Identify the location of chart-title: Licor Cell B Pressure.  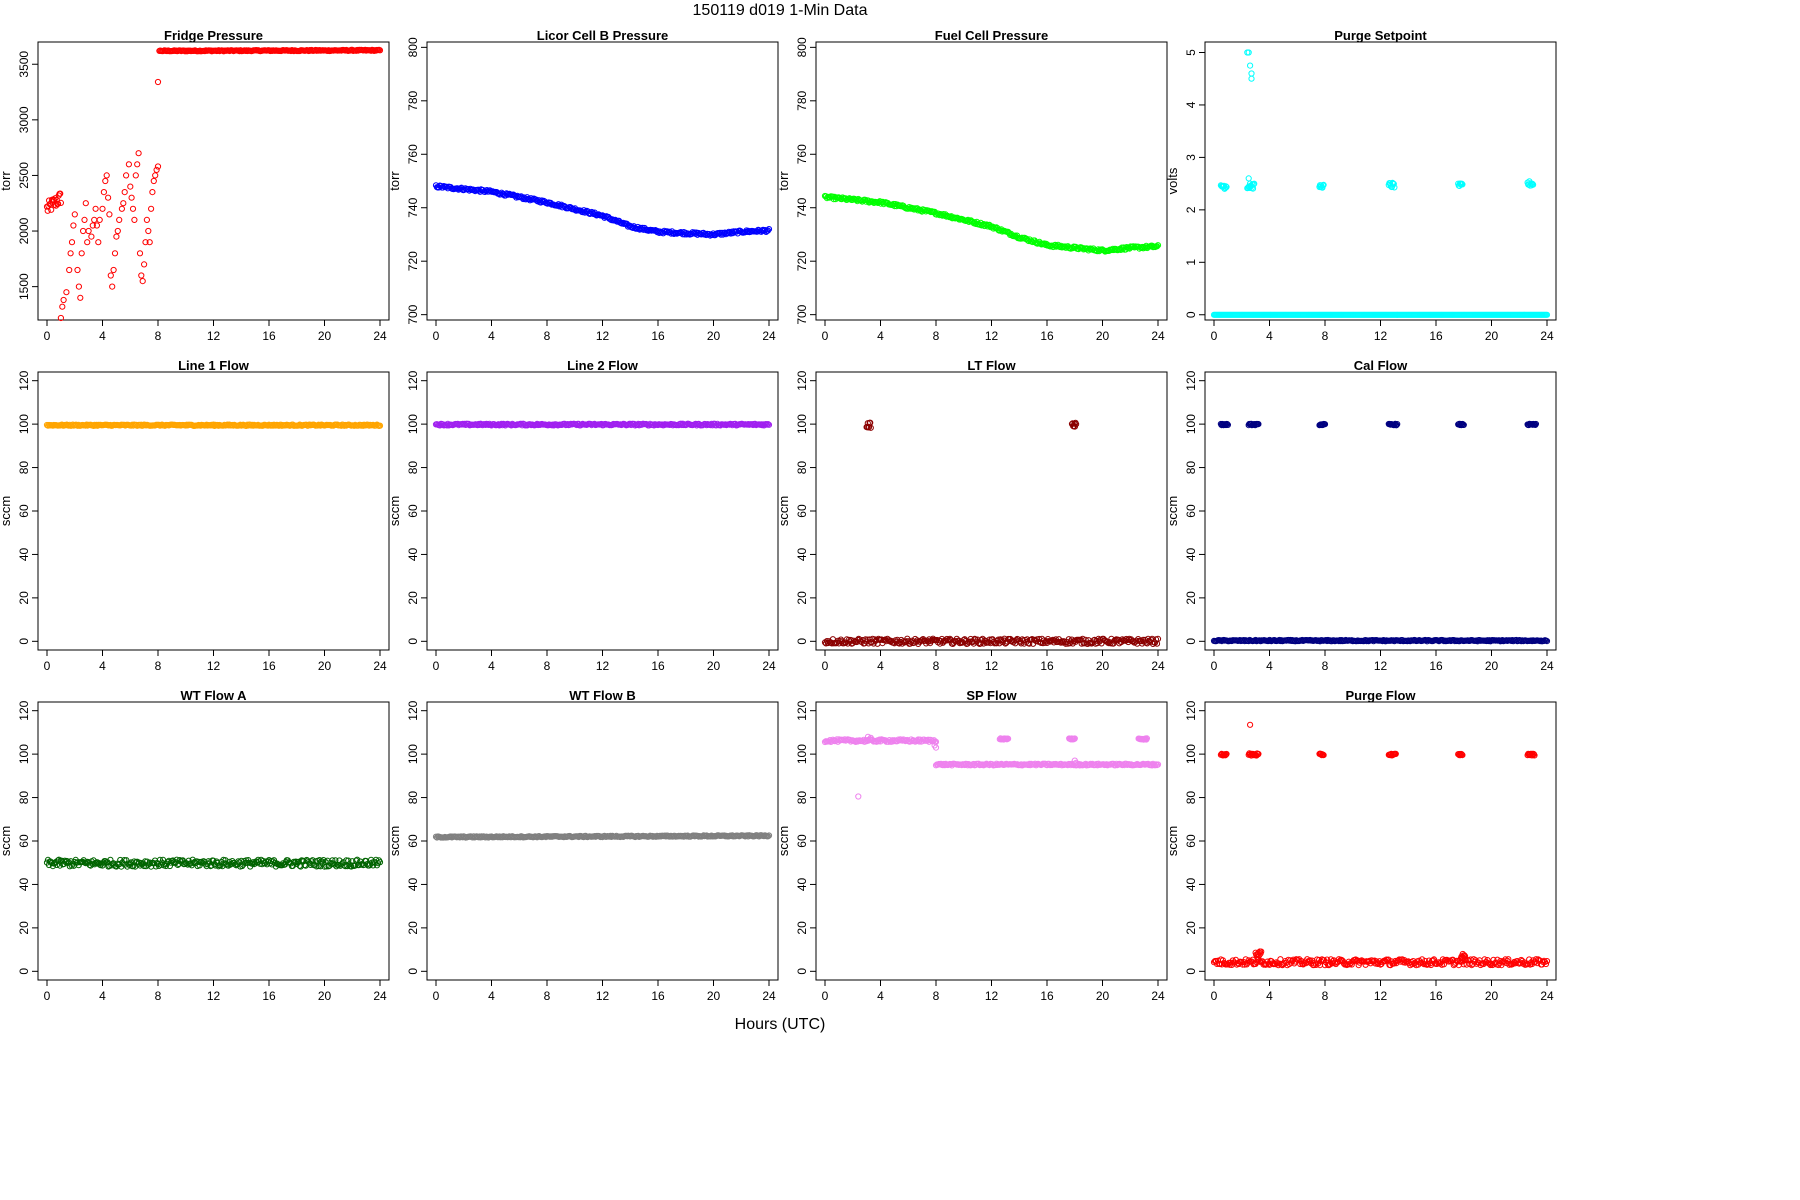
(603, 35).